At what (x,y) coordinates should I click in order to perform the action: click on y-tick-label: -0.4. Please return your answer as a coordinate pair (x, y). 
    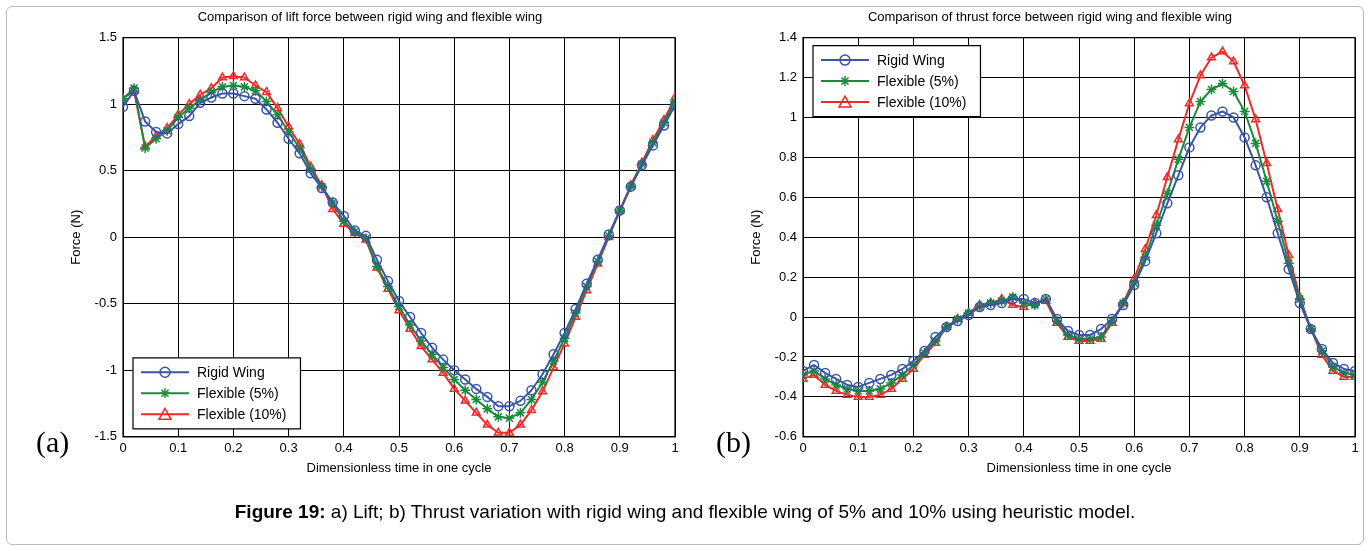
    Looking at the image, I should click on (785, 396).